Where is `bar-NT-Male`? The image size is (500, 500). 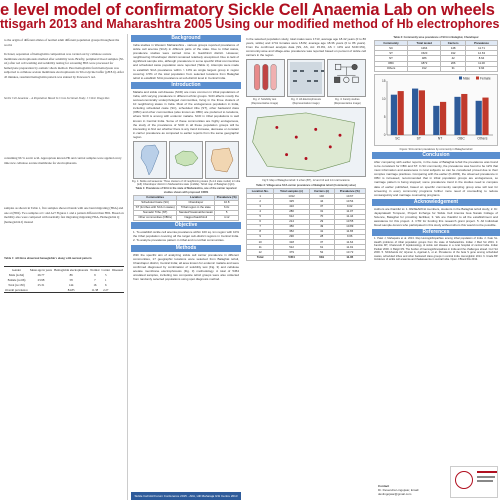
bar-NT-Male is located at coordinates (436, 120).